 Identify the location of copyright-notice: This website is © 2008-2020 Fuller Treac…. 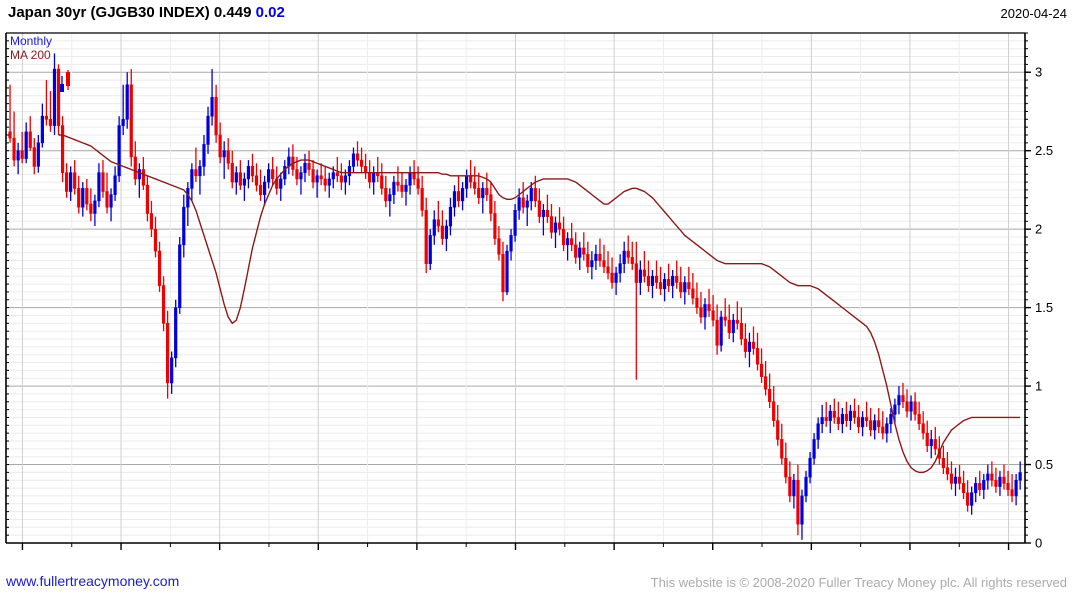
(858, 582).